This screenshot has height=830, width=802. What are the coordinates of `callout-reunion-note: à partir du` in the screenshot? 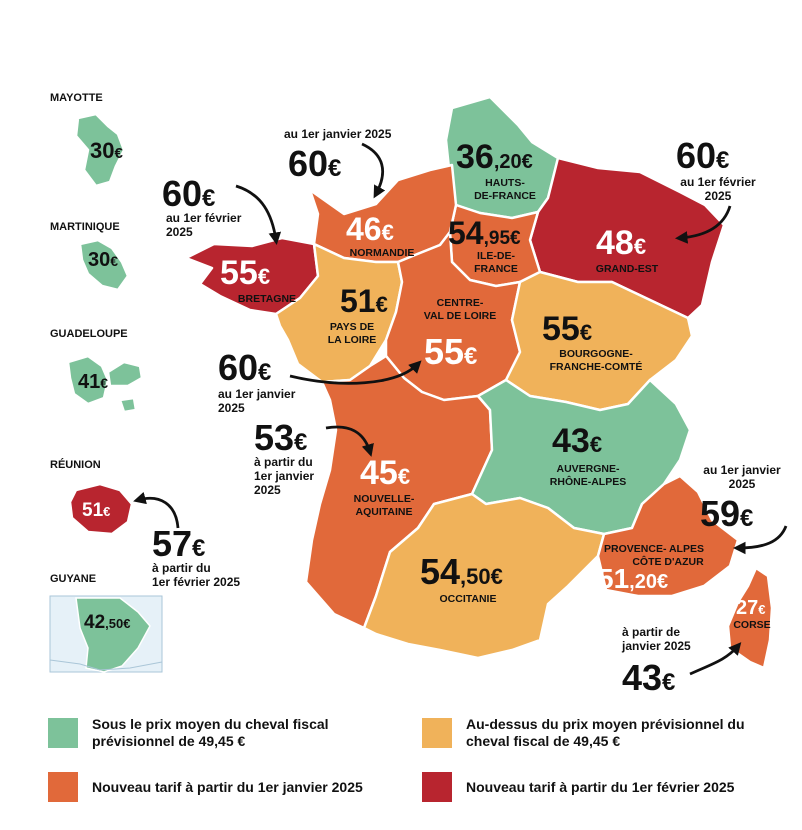 It's located at (181, 568).